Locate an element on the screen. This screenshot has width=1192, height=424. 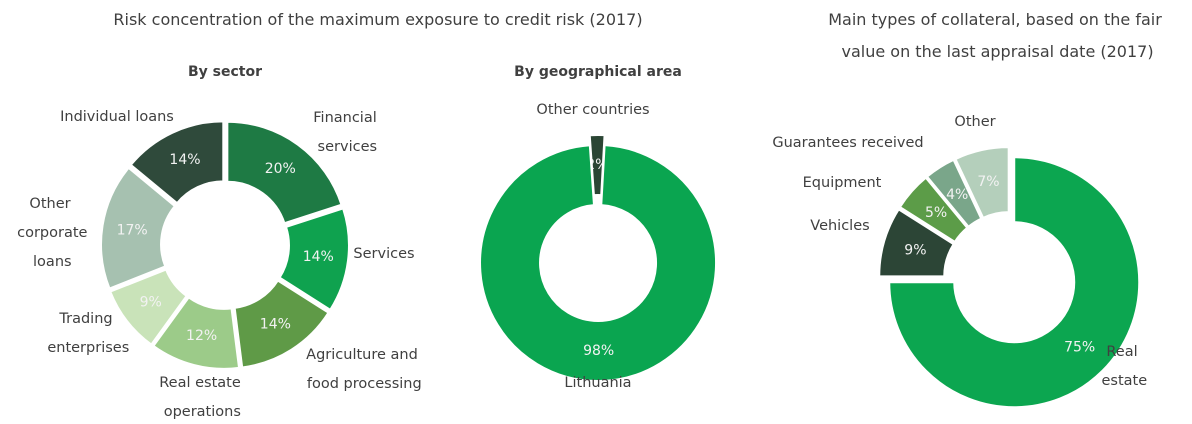
category-label: Lithuania is located at coordinates (597, 383).